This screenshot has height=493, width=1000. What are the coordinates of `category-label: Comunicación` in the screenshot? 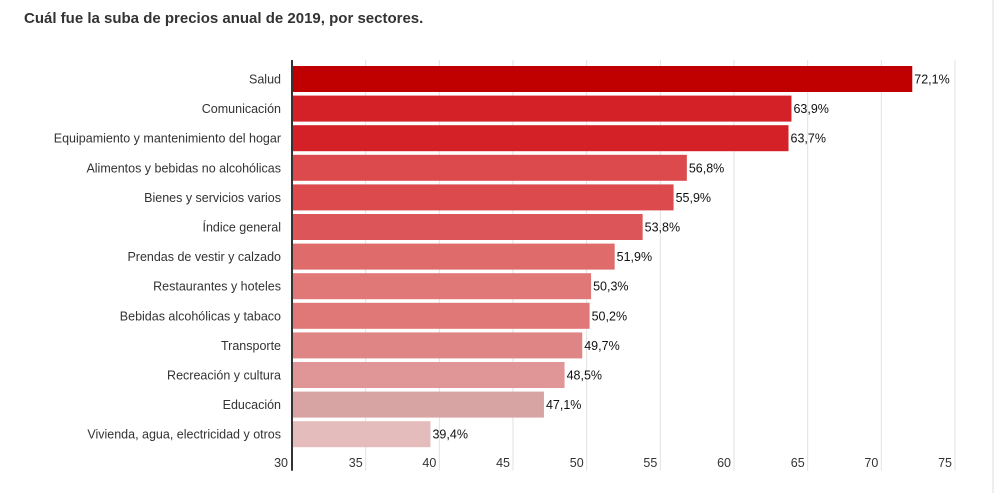 It's located at (241, 109).